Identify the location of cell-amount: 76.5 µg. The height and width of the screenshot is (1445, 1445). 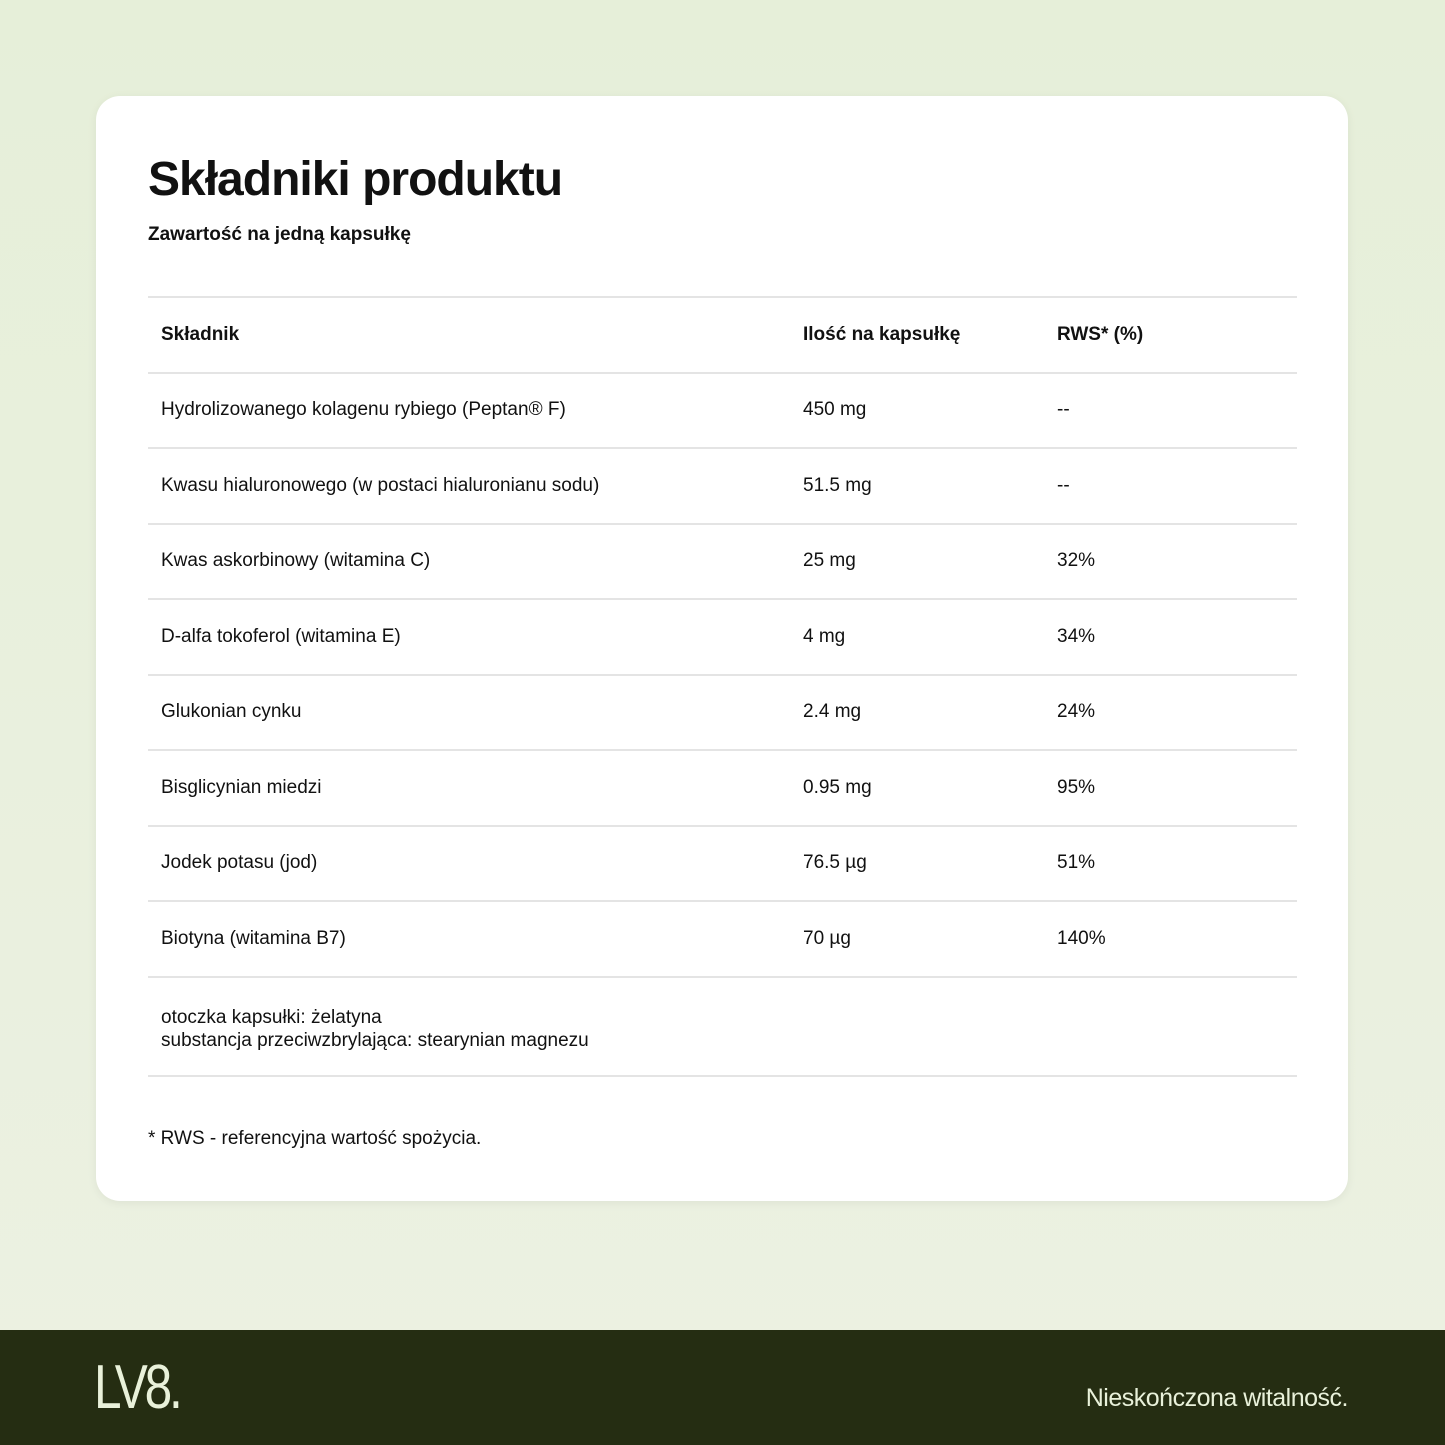
(835, 863).